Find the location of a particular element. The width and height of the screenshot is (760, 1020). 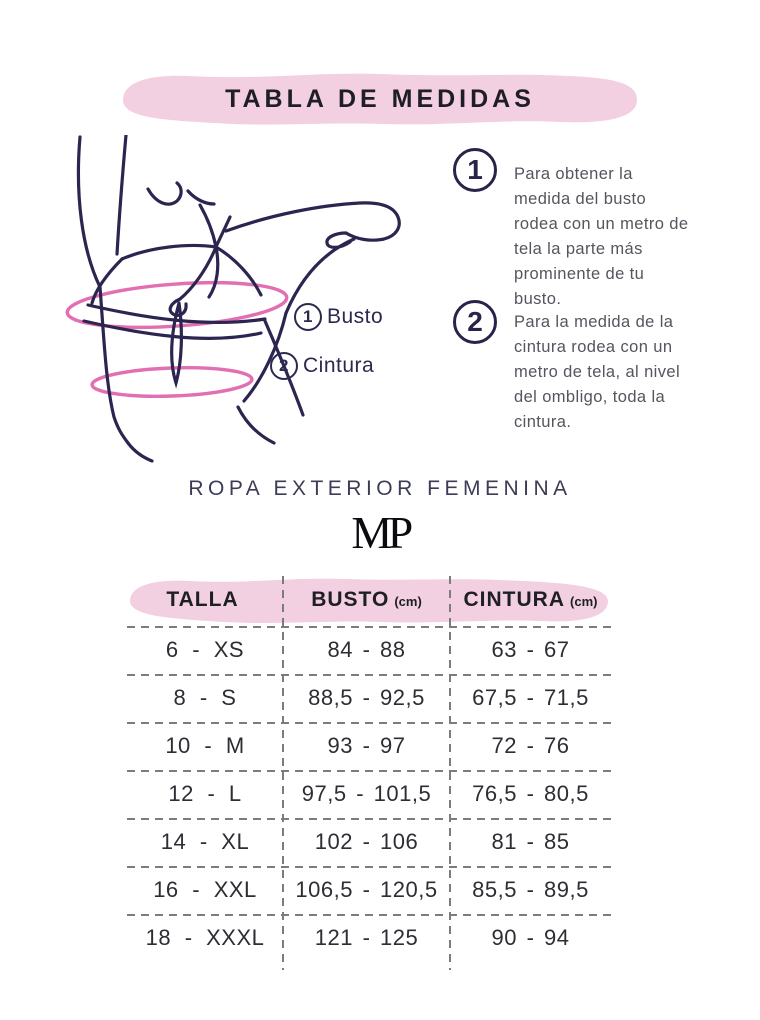

table-row: 10 - M 93 - 97 72 - 76 is located at coordinates (369, 746).